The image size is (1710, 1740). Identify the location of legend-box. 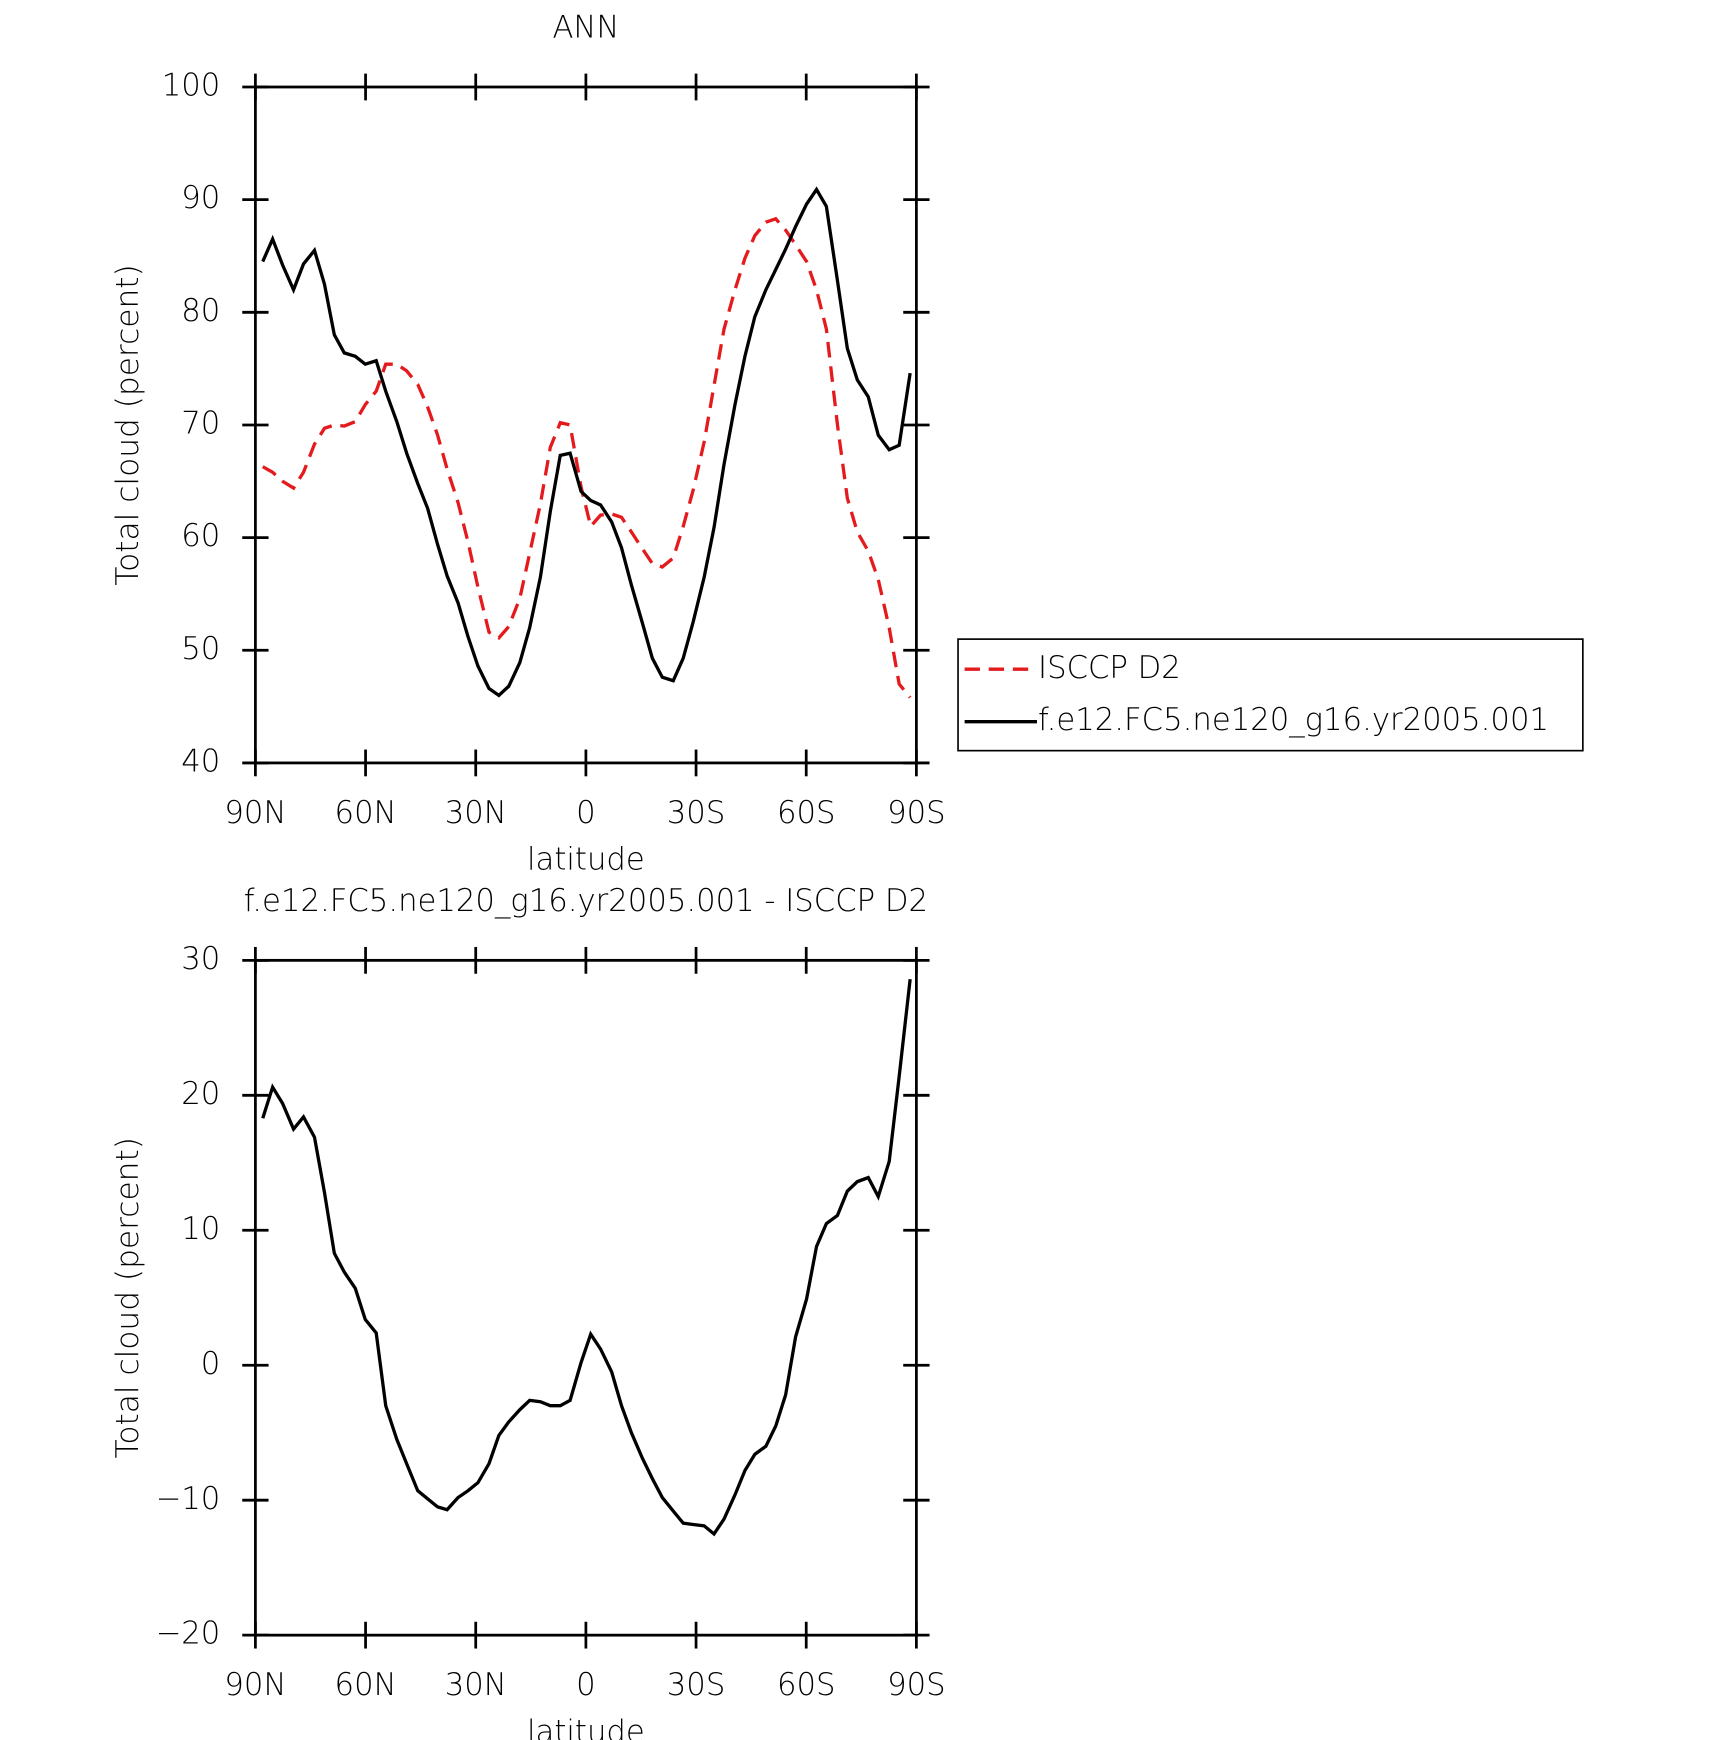
(1270, 695).